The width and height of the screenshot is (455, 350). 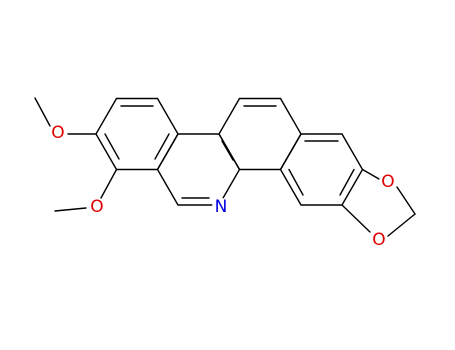 What do you see at coordinates (260, 134) in the screenshot?
I see `ring-c` at bounding box center [260, 134].